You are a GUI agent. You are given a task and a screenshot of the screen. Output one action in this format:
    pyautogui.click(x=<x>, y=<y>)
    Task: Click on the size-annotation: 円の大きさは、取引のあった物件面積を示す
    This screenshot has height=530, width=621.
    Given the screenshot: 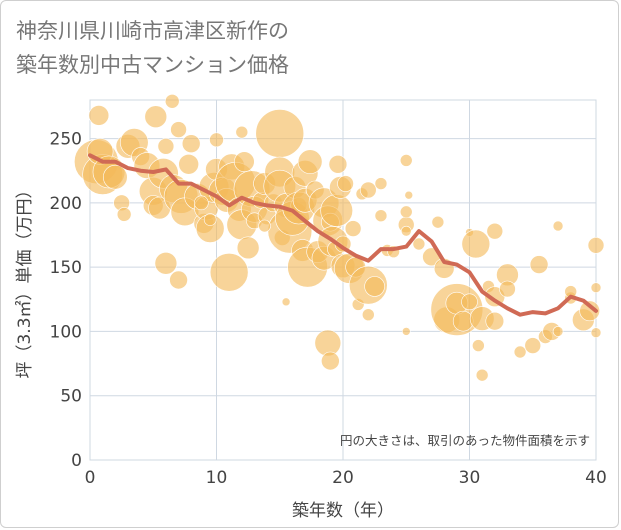 What is the action you would take?
    pyautogui.click(x=465, y=440)
    